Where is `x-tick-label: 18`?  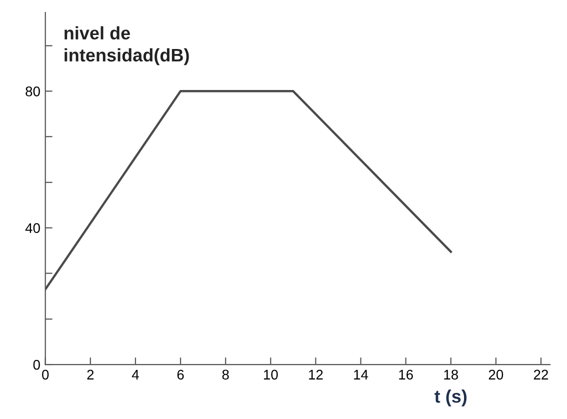 x-tick-label: 18 is located at coordinates (451, 375).